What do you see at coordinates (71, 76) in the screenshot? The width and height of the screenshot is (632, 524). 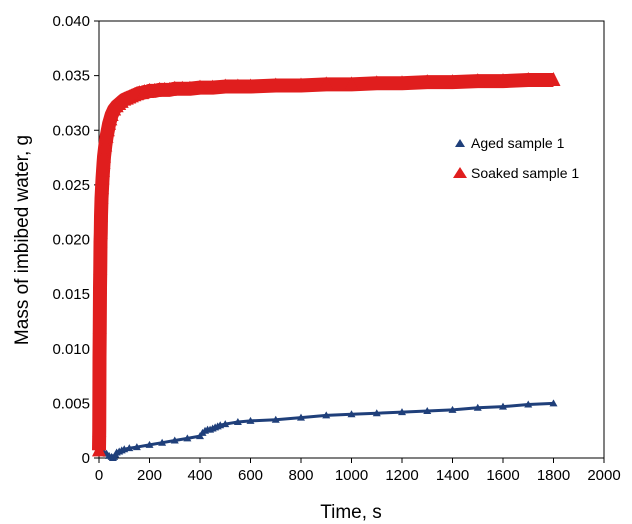 I see `y-tick-label: 0.035` at bounding box center [71, 76].